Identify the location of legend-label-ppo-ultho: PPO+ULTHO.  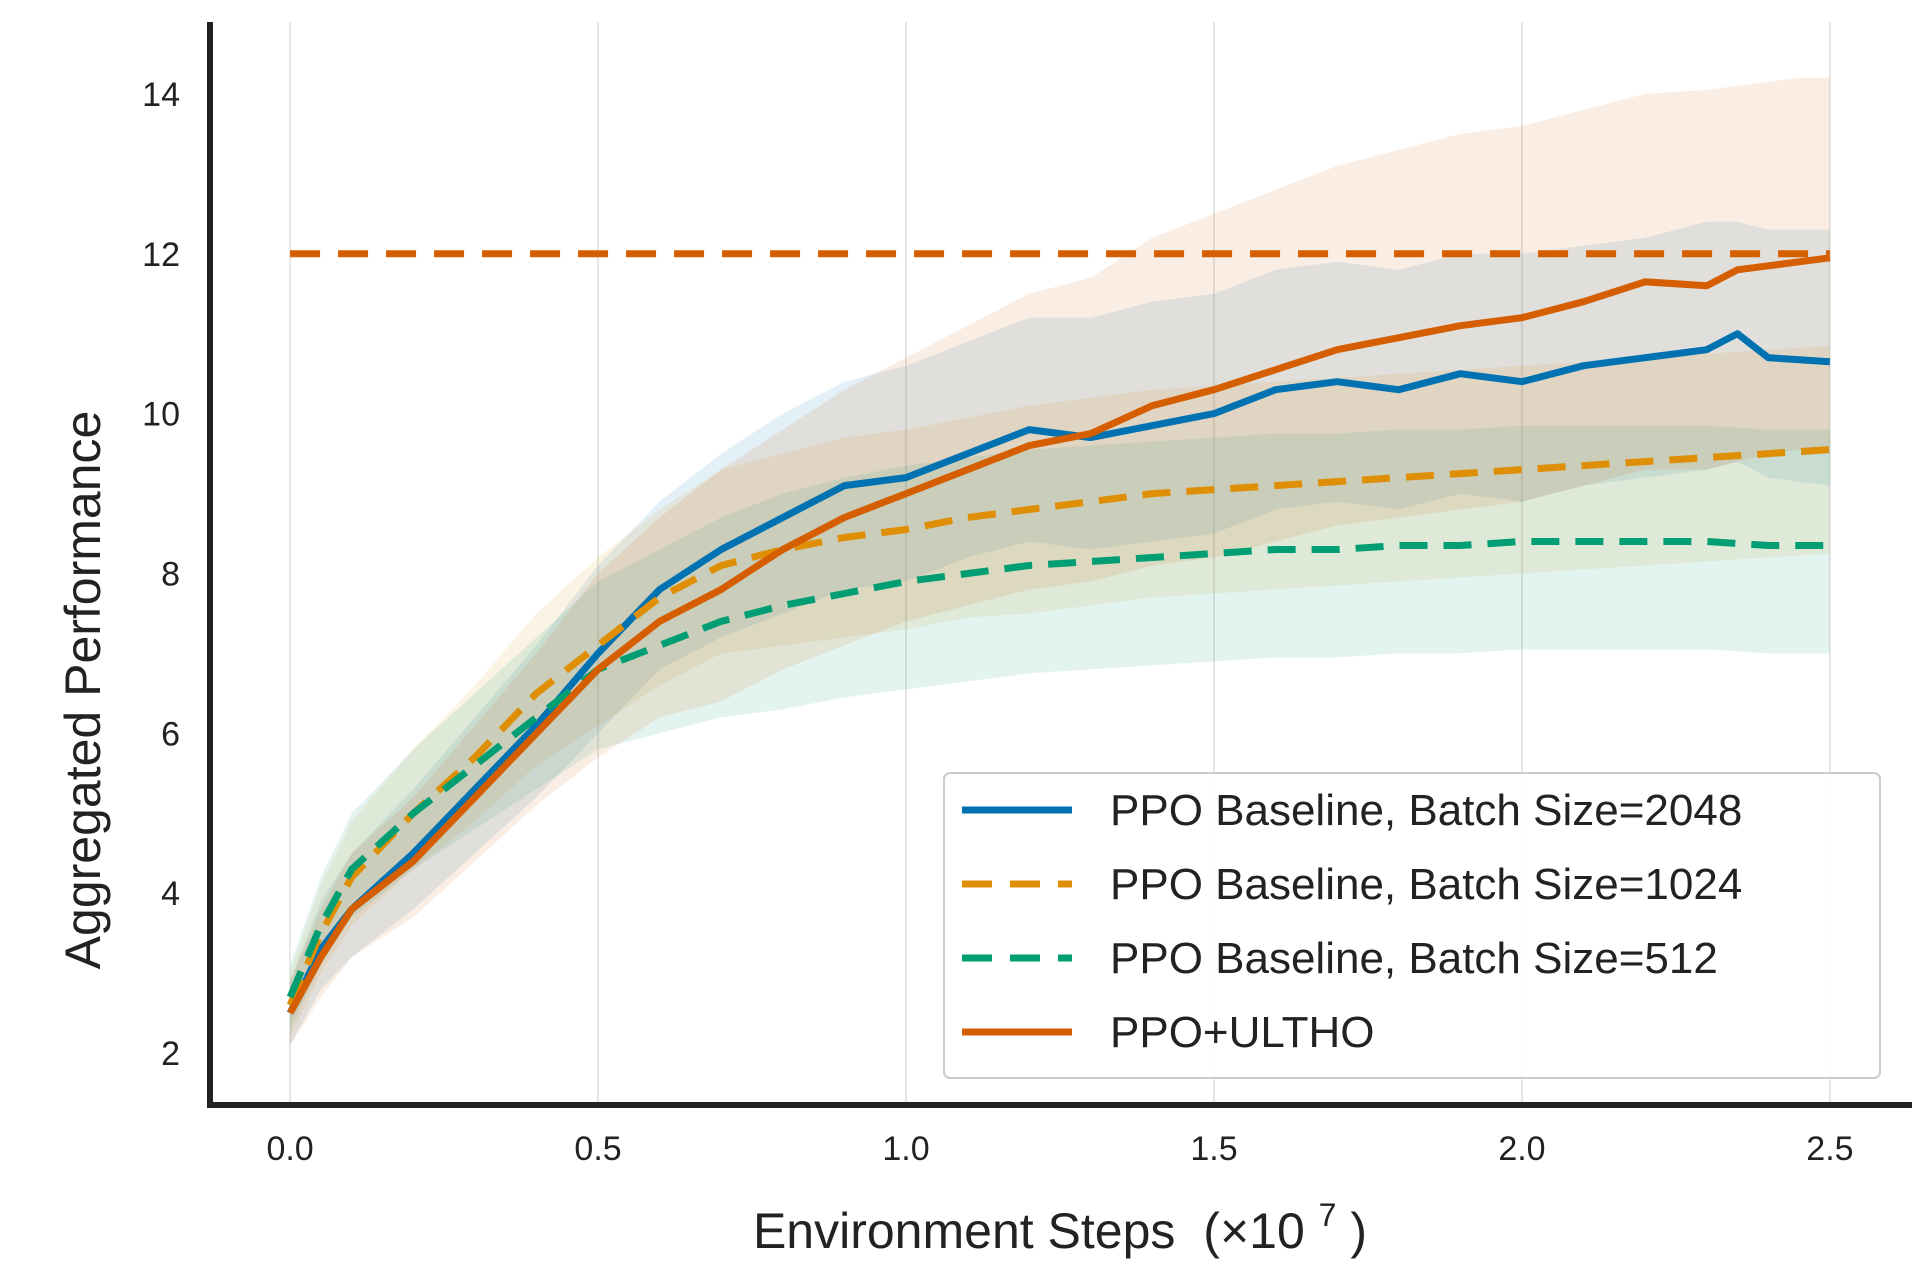
(1242, 1032).